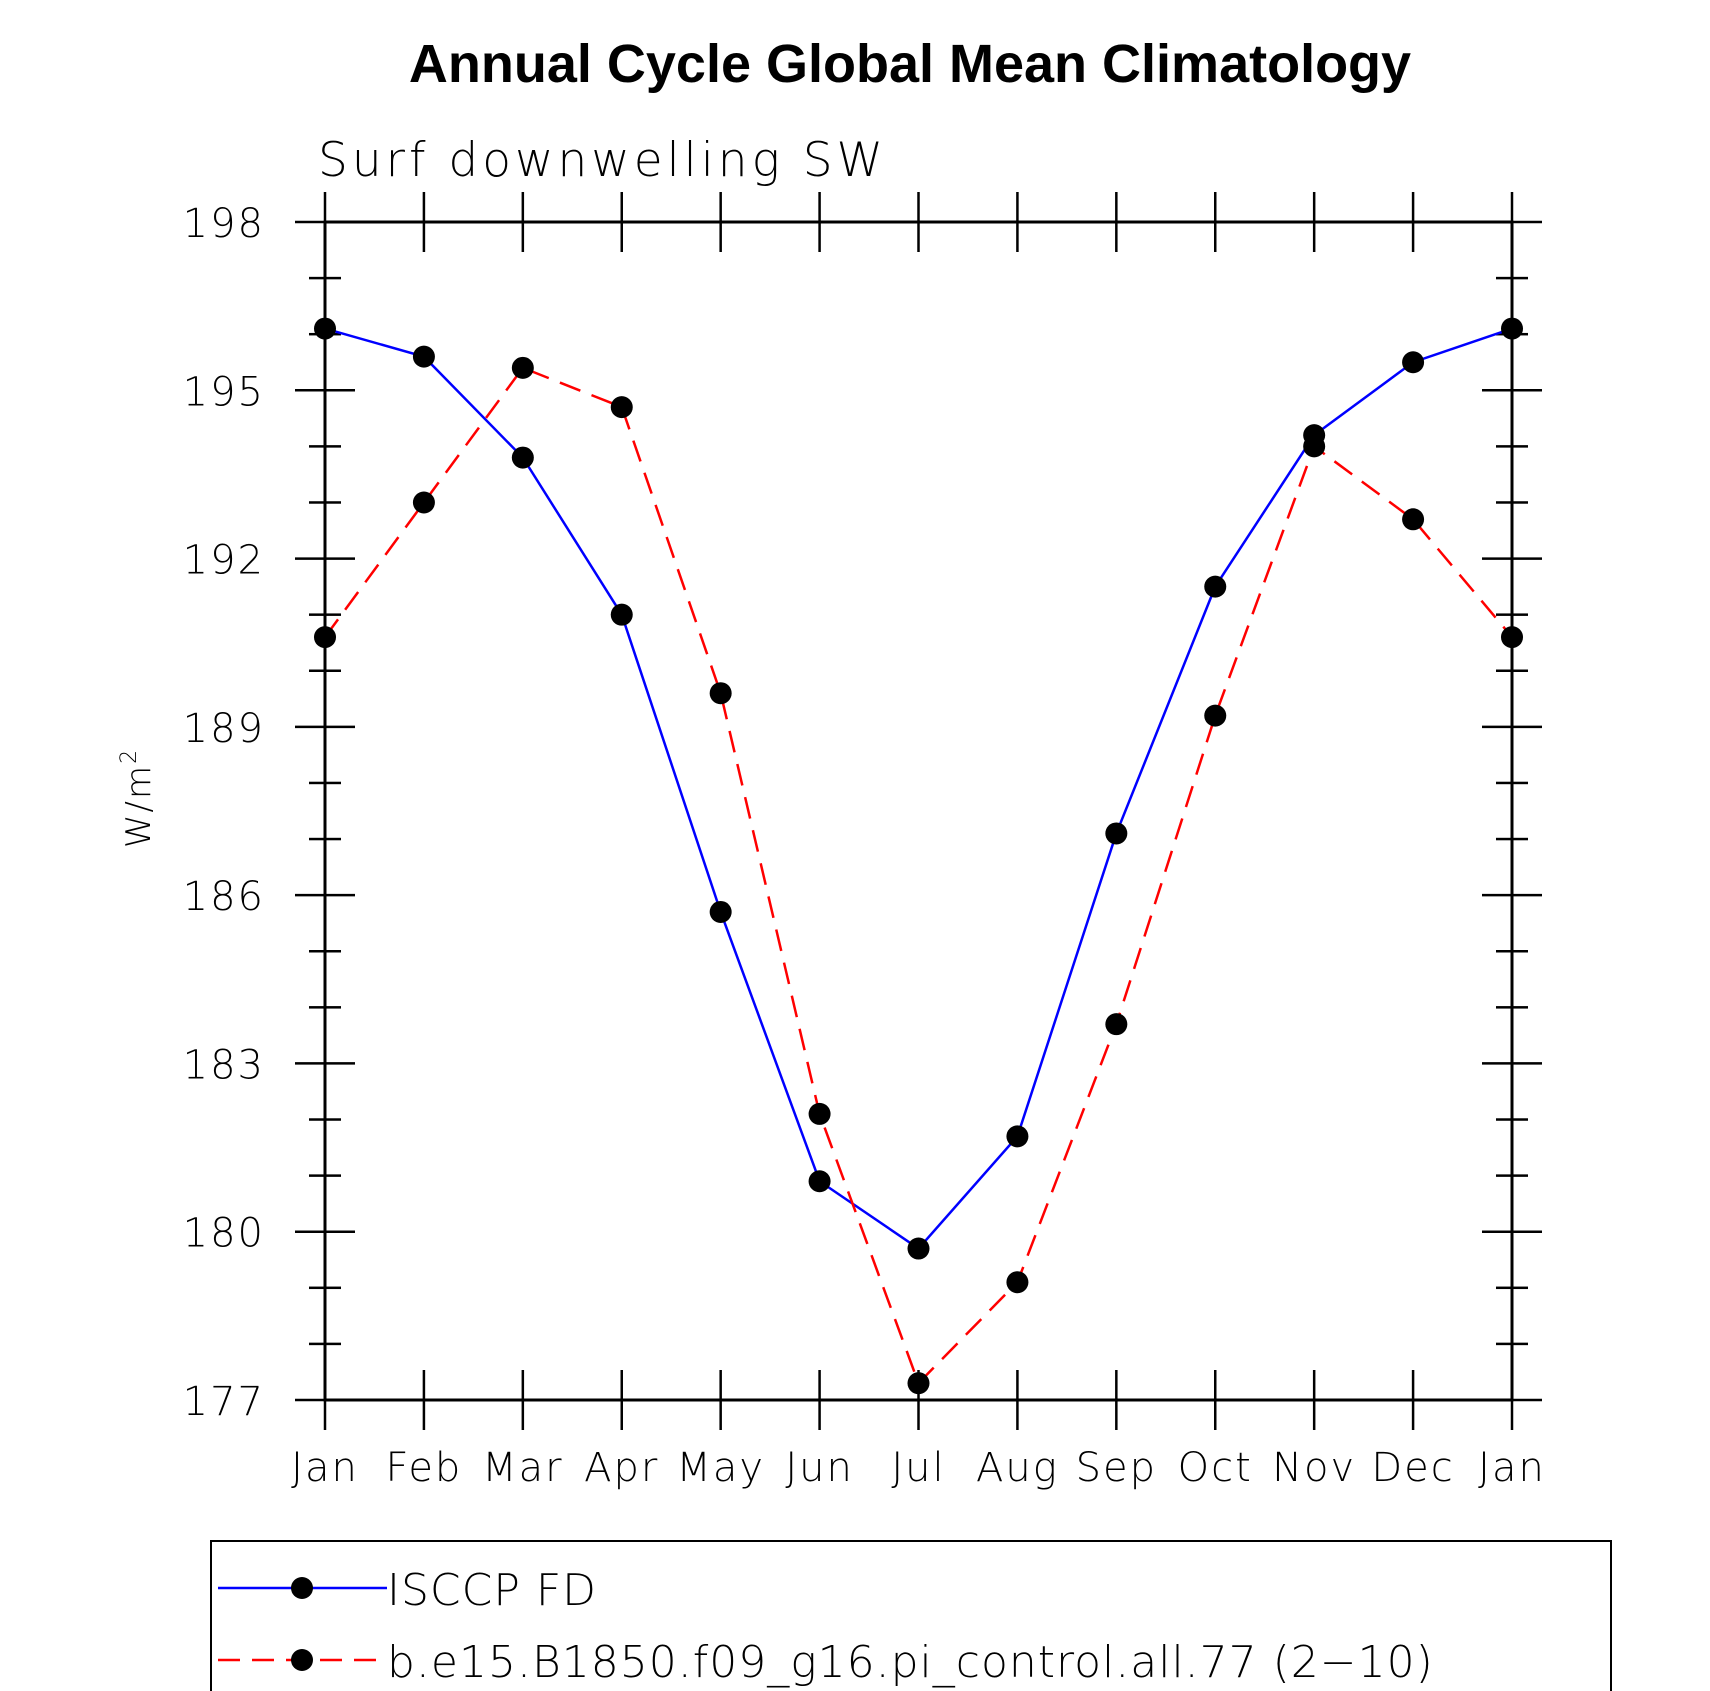  I want to click on y-tick-label: 177, so click(224, 1402).